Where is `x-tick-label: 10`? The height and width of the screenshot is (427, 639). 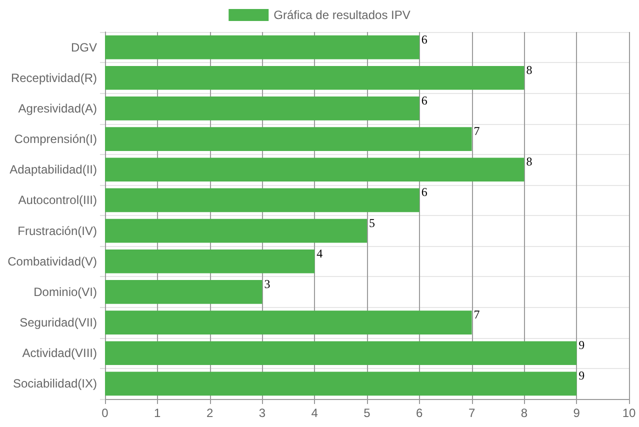
x-tick-label: 10 is located at coordinates (629, 413).